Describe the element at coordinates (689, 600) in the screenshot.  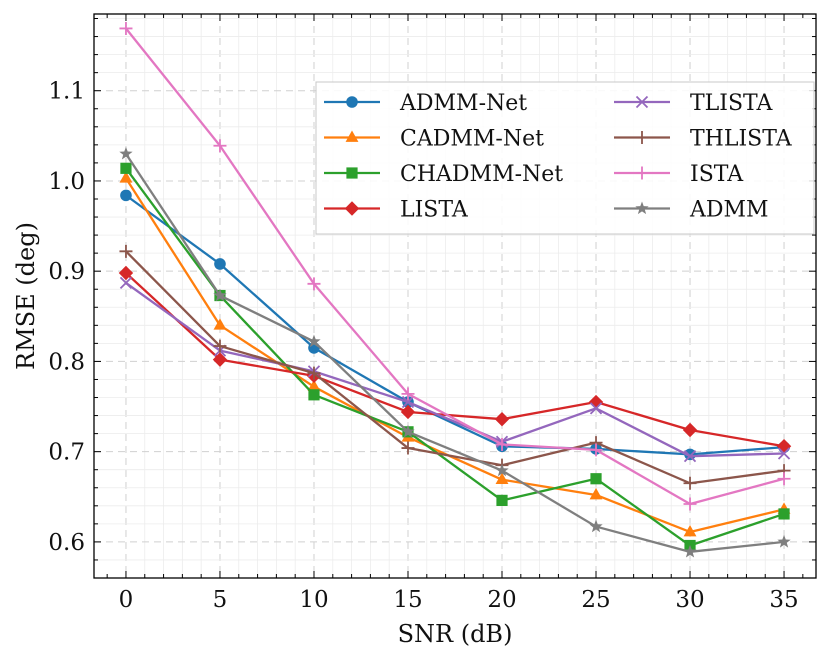
I see `x-tick-label: 30` at that location.